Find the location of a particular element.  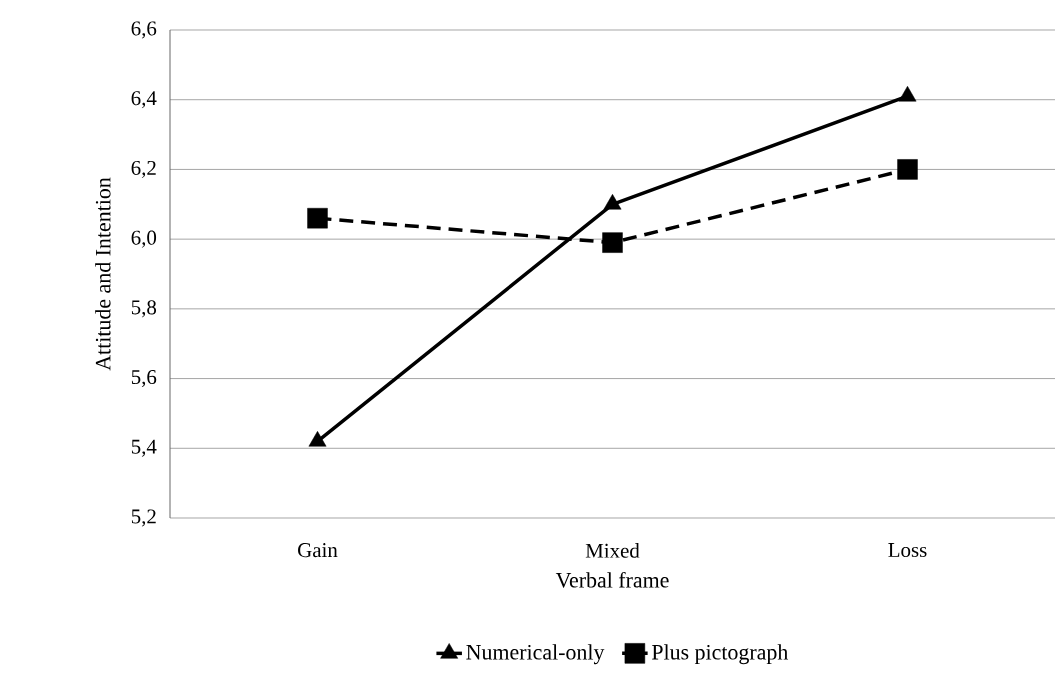

y-axis-title: Attitude and Intention is located at coordinates (103, 274).